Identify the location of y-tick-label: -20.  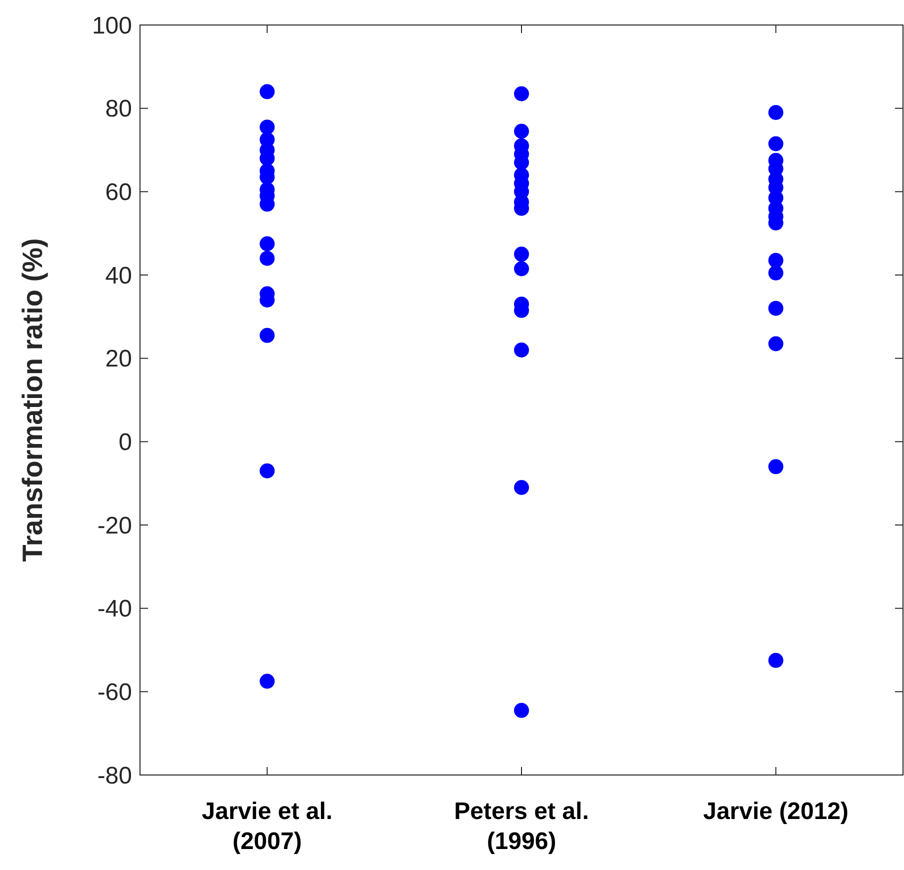
(114, 526).